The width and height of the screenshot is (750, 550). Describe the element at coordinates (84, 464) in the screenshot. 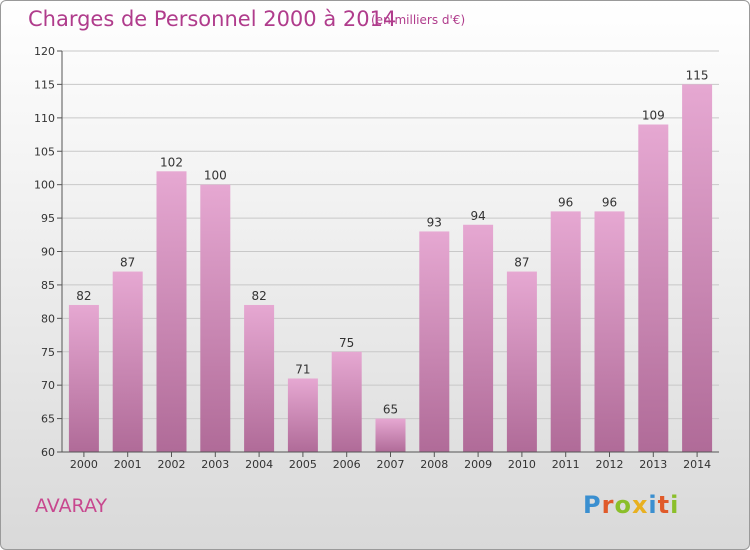

I see `x-tick-label: 2000` at that location.